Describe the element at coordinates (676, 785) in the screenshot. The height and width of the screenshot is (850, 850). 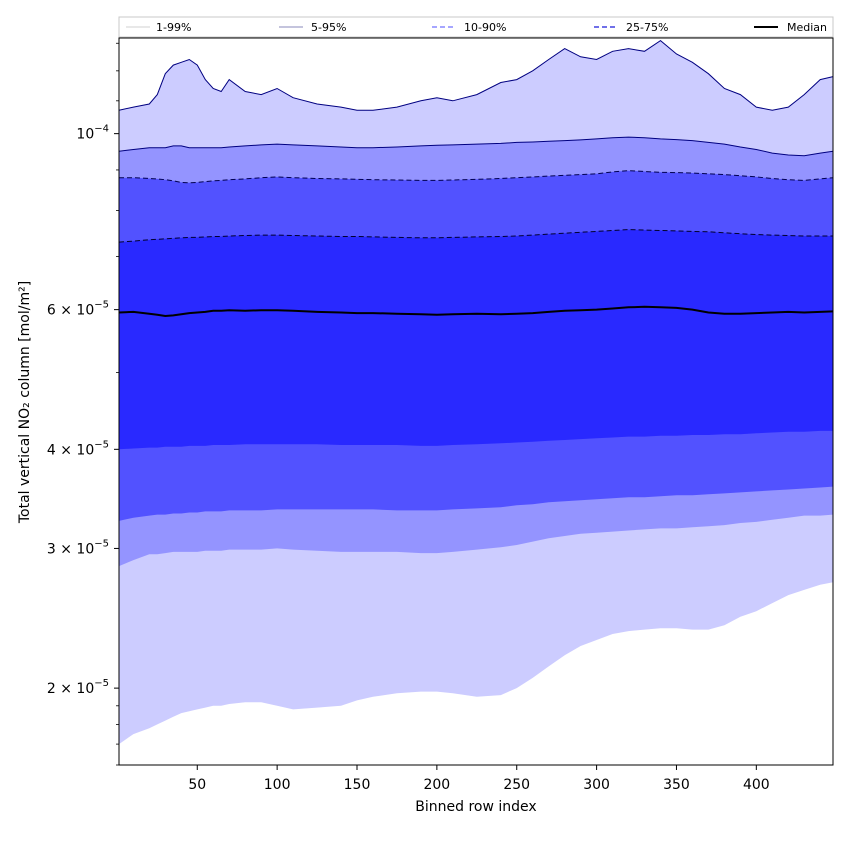
I see `x-tick-label: 350` at that location.